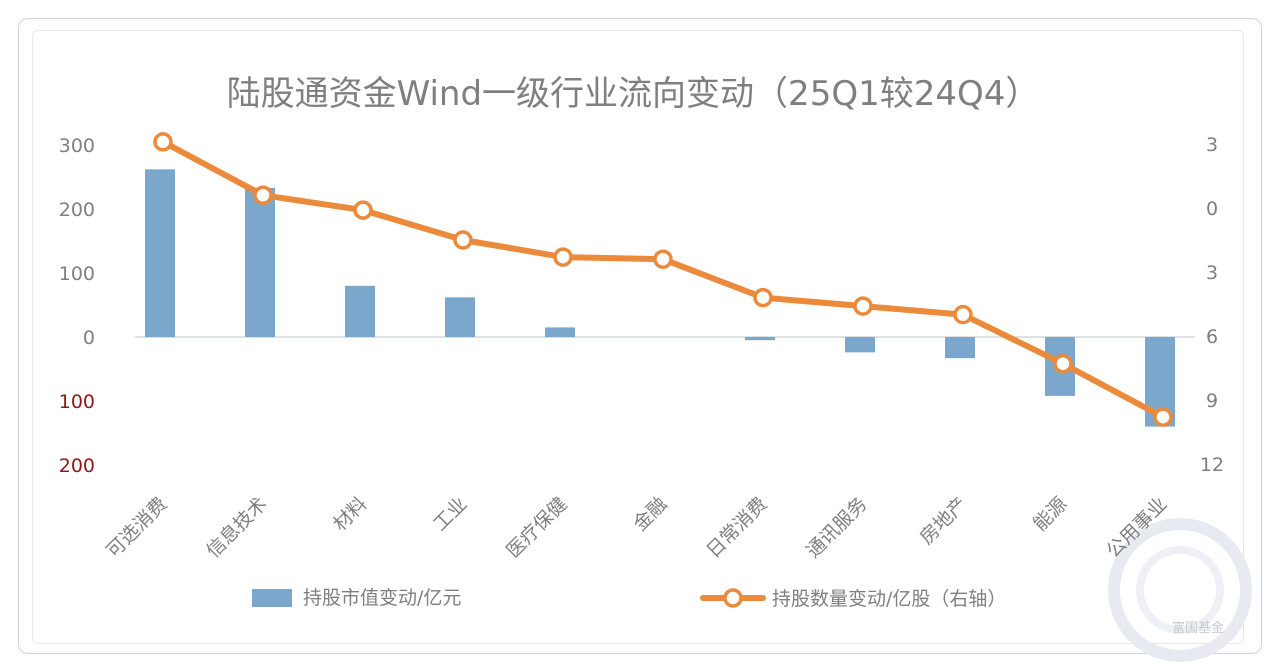  I want to click on category-label: 能源, so click(1050, 514).